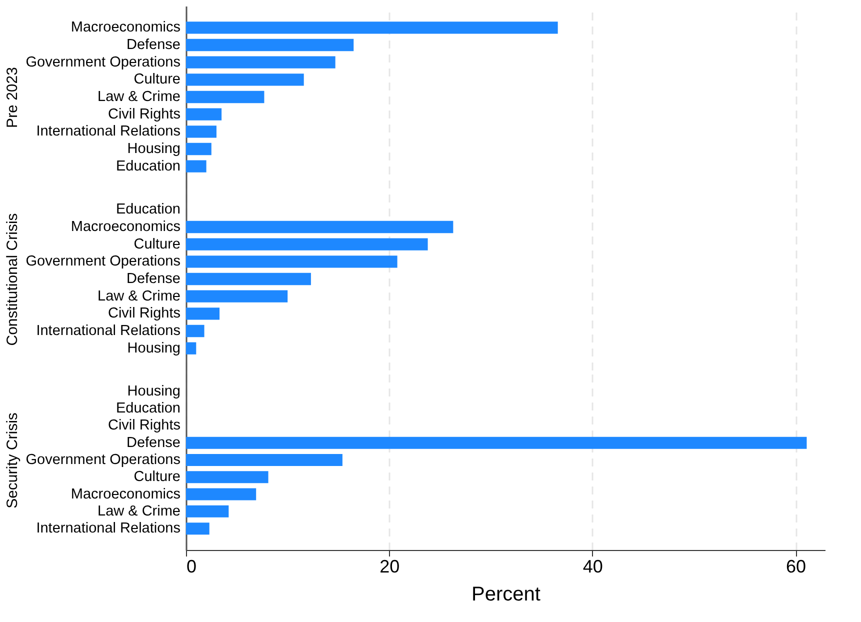  Describe the element at coordinates (506, 595) in the screenshot. I see `x-axis-title: Percent` at that location.